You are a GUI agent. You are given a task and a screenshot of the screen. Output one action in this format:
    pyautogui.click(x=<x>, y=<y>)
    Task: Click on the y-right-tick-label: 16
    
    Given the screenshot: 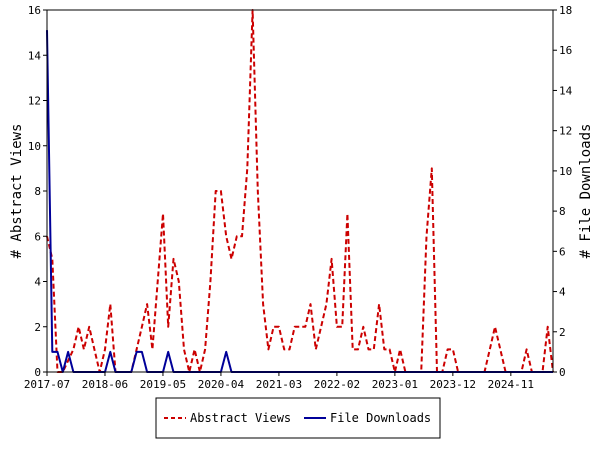 What is the action you would take?
    pyautogui.click(x=565, y=50)
    